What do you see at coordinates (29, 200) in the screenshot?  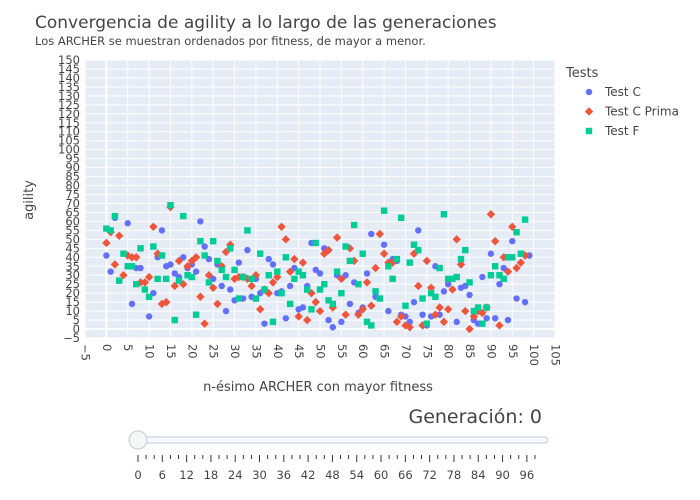 I see `y-axis-label: agility` at bounding box center [29, 200].